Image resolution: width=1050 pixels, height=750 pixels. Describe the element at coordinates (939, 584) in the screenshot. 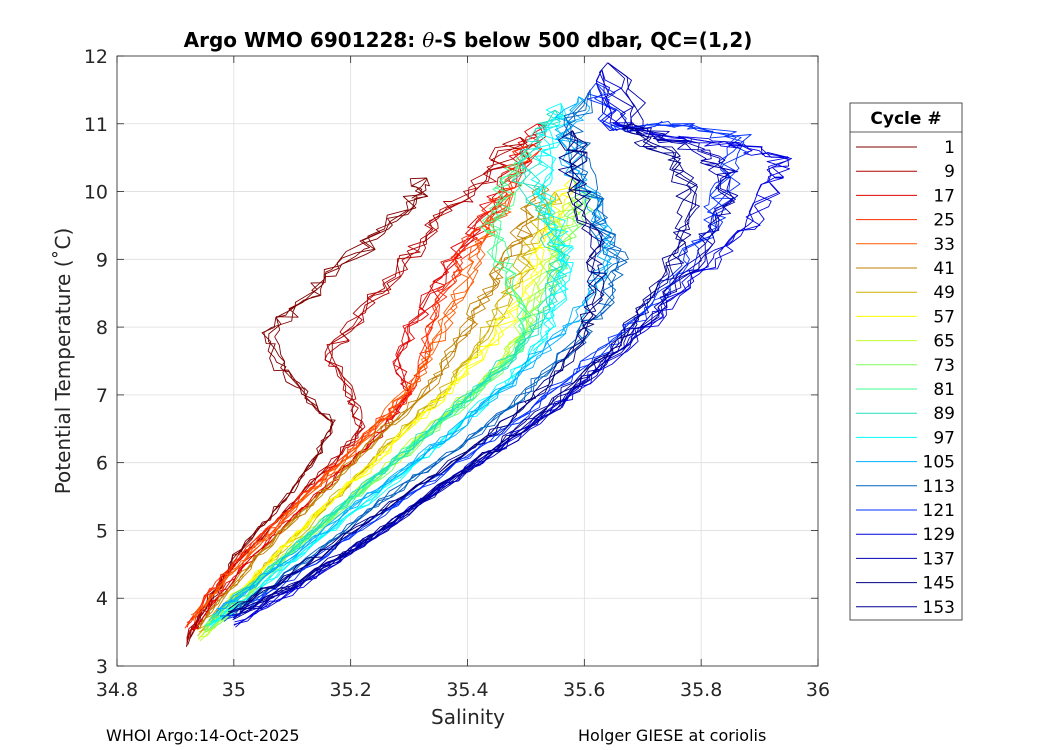

I see `legend-label: 145` at that location.